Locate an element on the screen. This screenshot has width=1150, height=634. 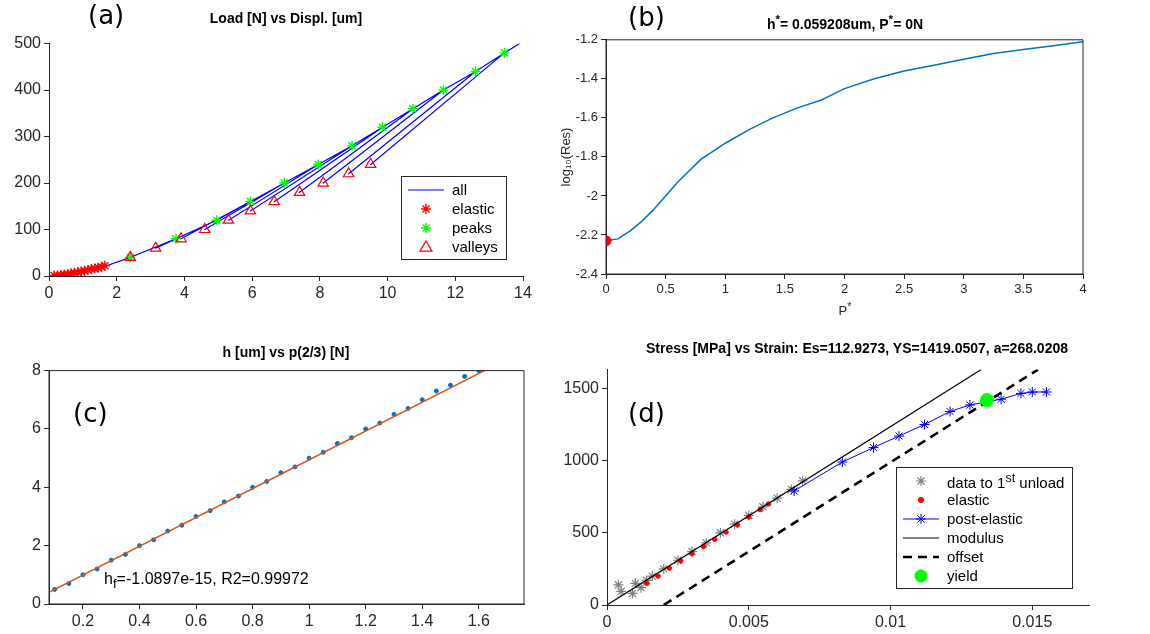
legend-label: all is located at coordinates (460, 189).